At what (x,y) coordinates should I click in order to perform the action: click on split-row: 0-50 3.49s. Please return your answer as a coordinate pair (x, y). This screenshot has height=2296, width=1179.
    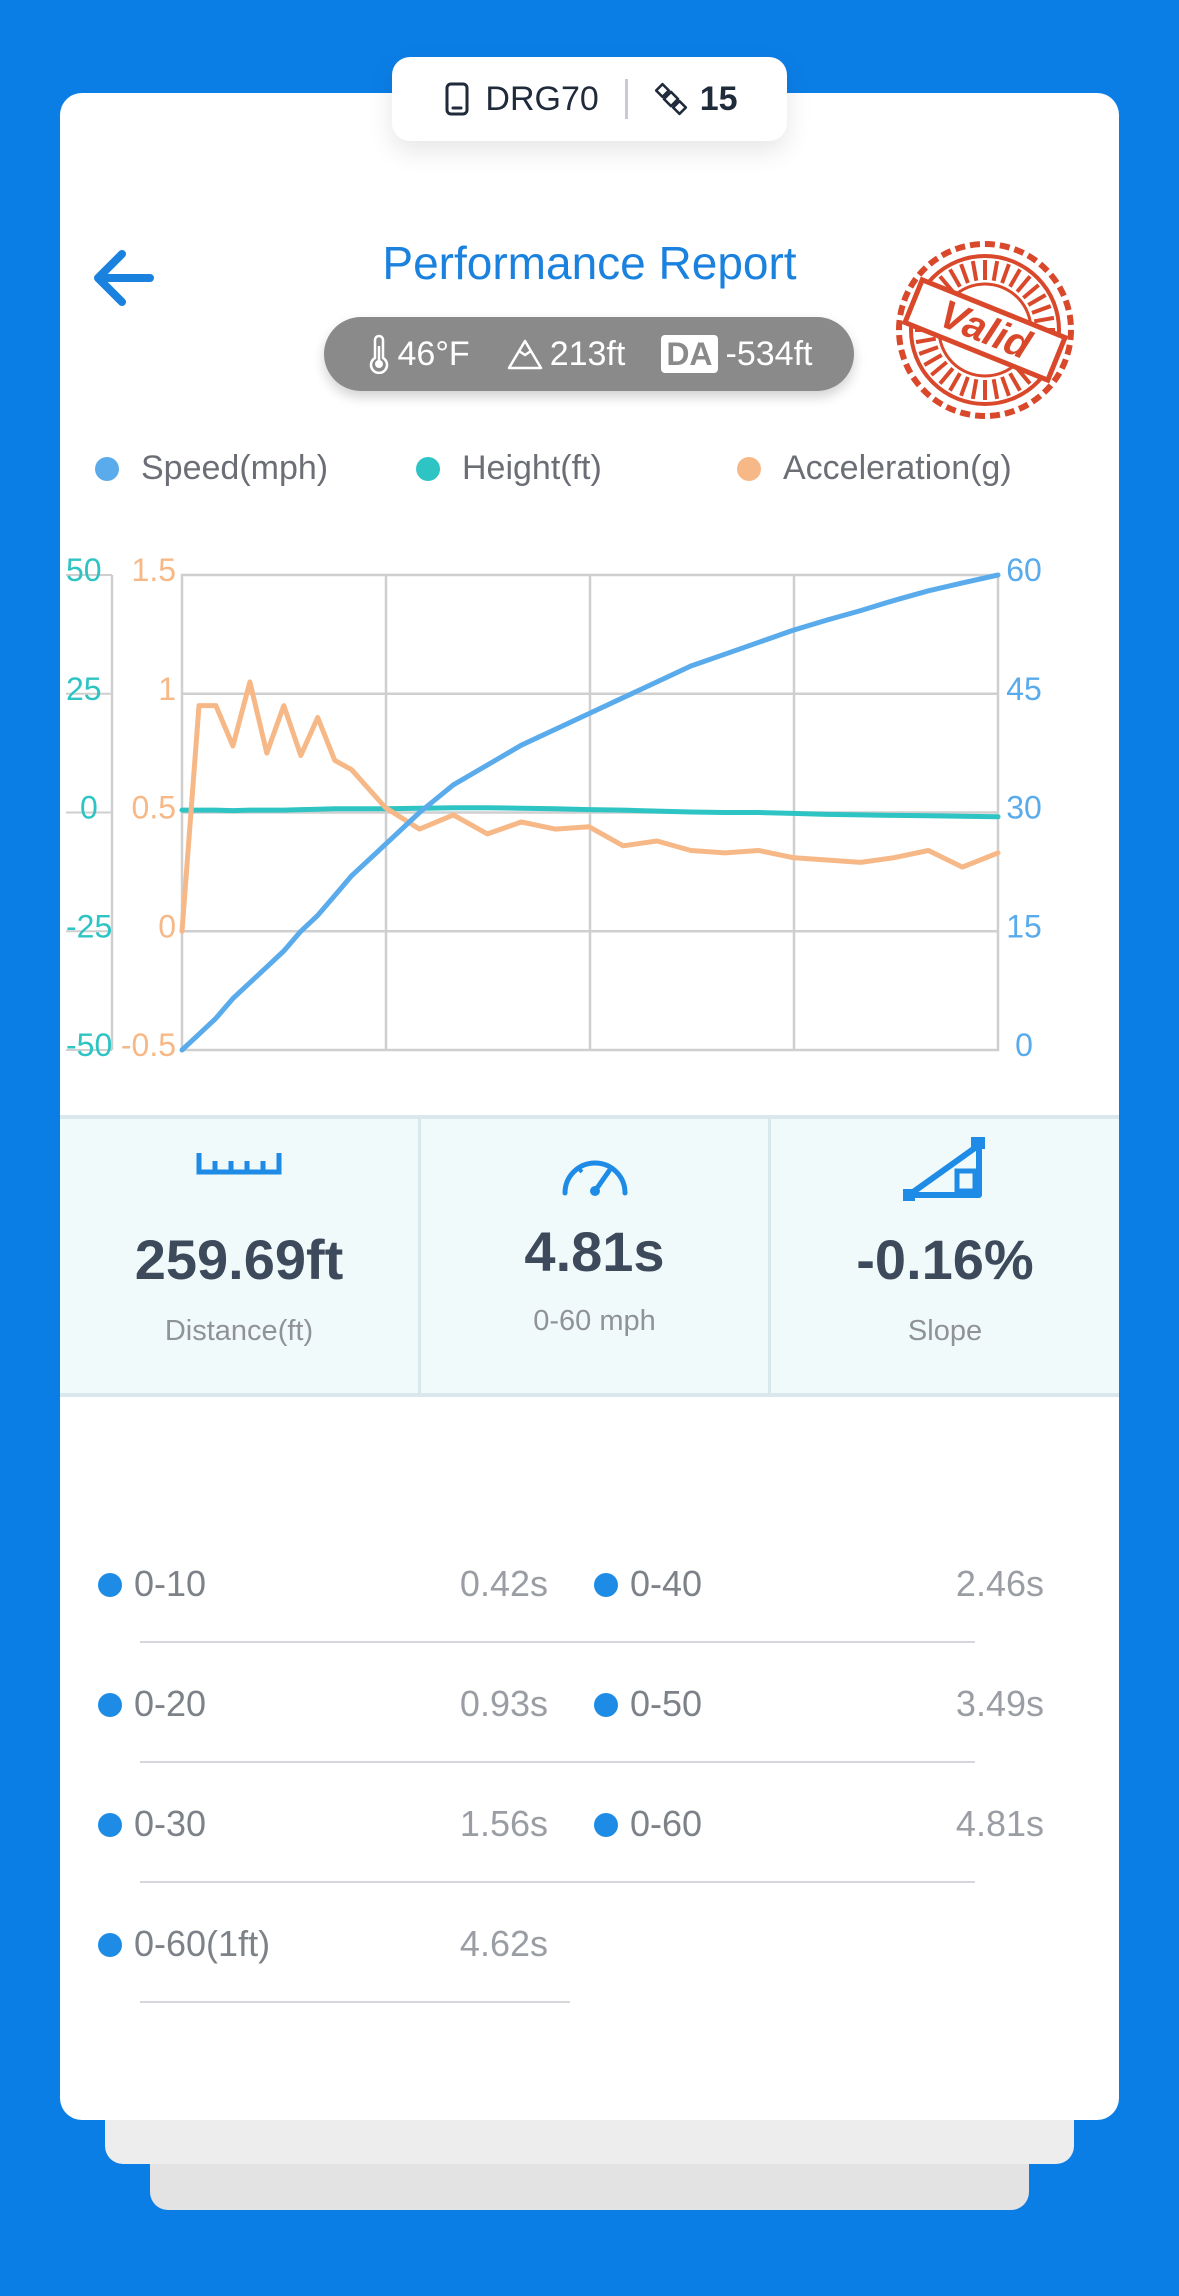
    Looking at the image, I should click on (819, 1703).